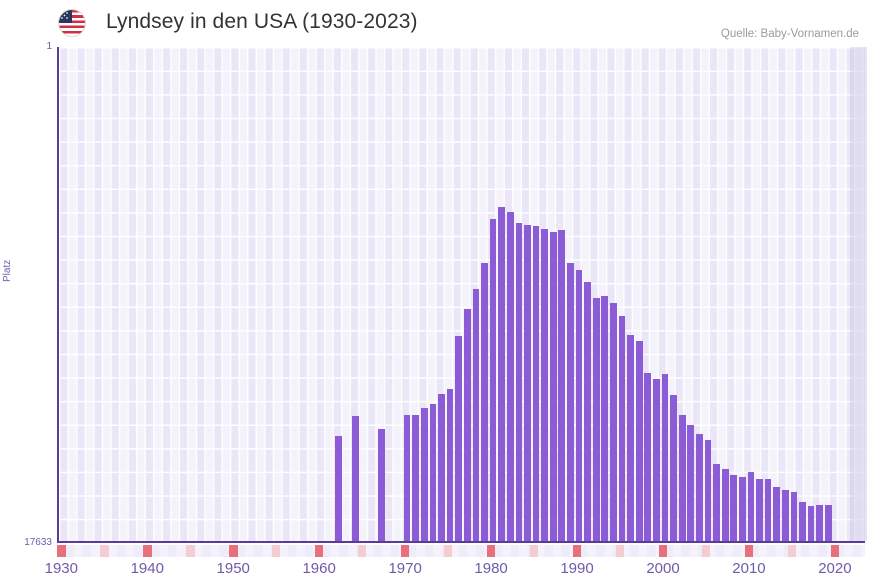 This screenshot has width=873, height=587. I want to click on x-axis-tick-1990: 1990, so click(577, 568).